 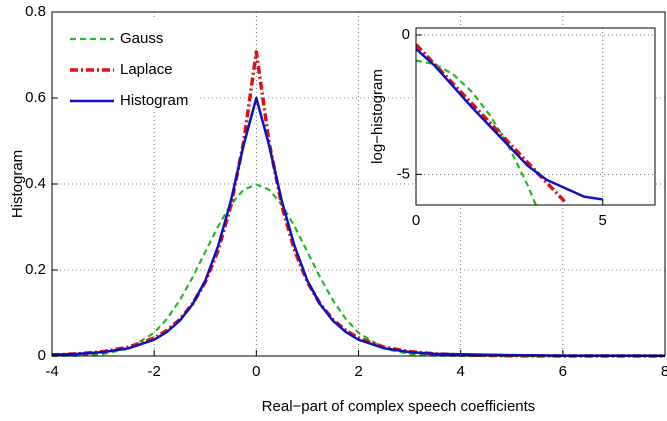 I want to click on x-axis-label: Real−part of complex speech coefficients, so click(x=399, y=406).